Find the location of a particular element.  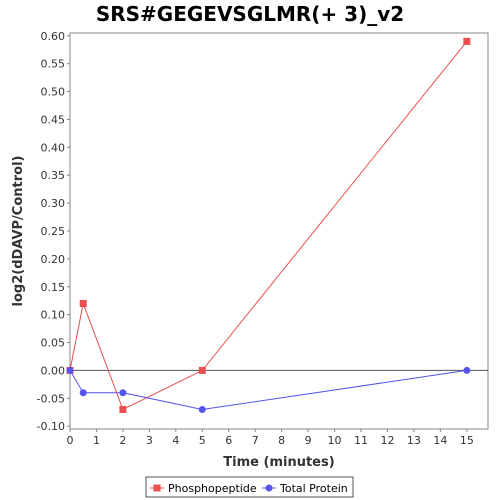

y-tick-label: 0.40 is located at coordinates (53, 147).